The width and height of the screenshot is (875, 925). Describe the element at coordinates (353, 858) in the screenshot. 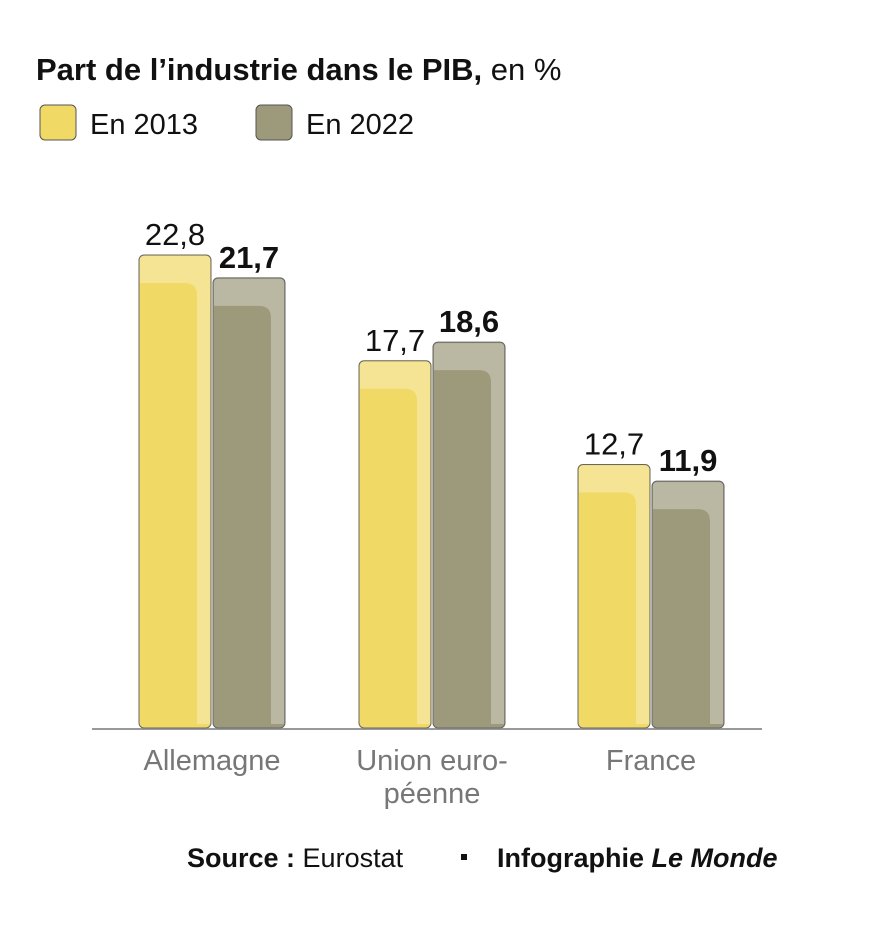

I see `source-name: Eurostat` at that location.